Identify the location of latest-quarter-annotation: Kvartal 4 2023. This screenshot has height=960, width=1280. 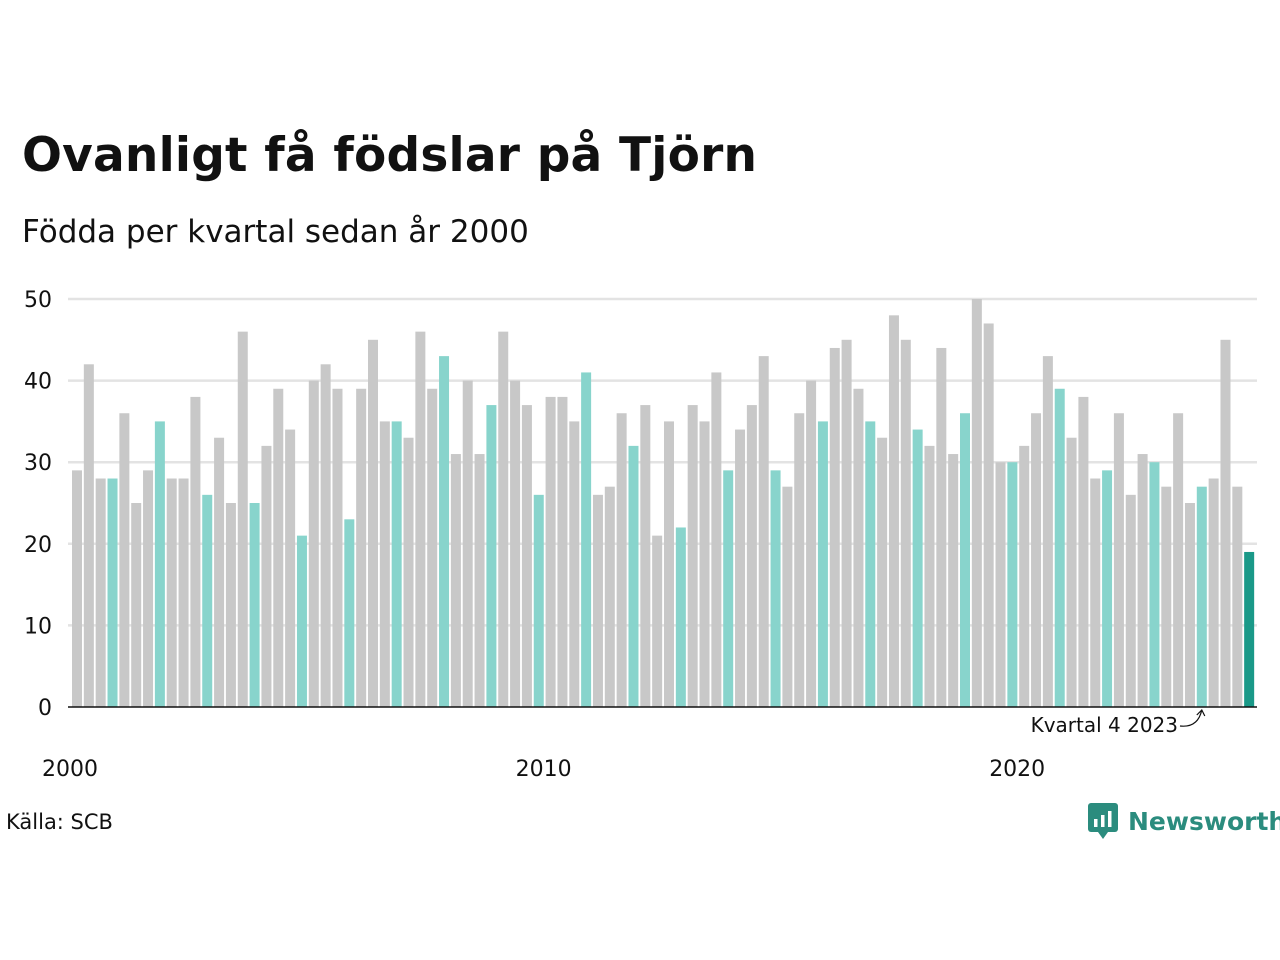
(1104, 725).